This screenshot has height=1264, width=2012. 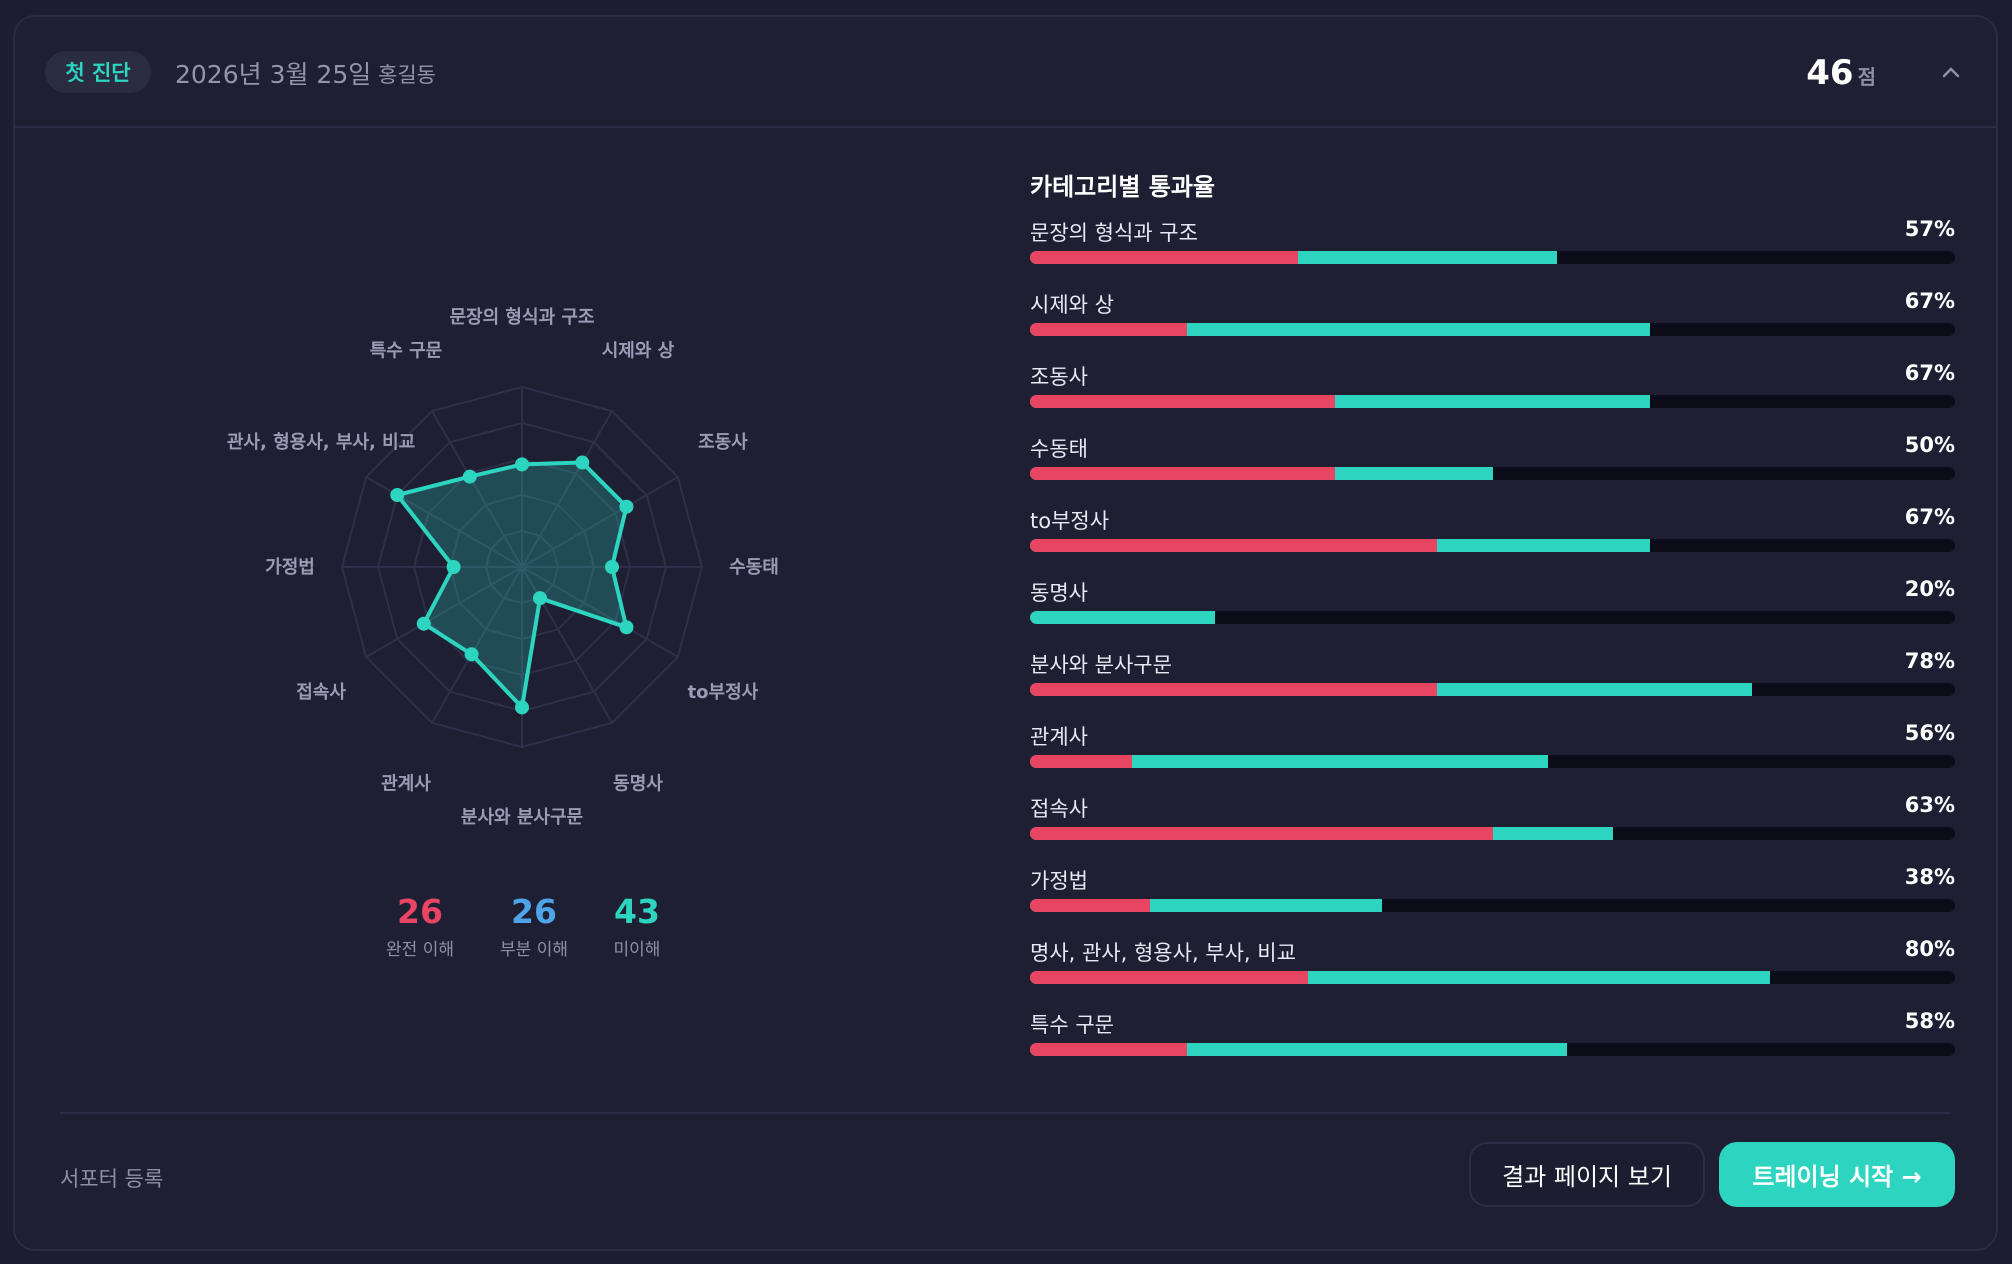 I want to click on radar-axis-label: 특수 구문, so click(x=406, y=350).